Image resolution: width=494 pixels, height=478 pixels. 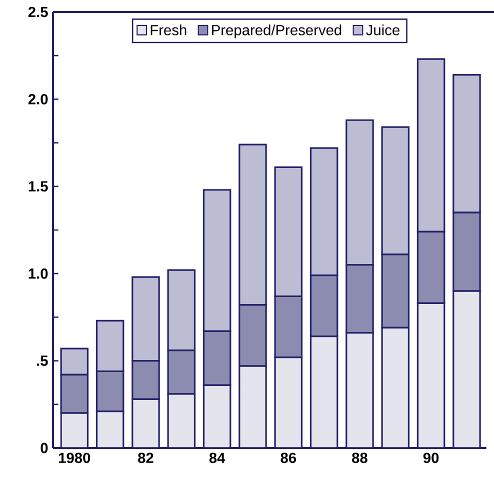 I want to click on x-tick-label: 82, so click(x=146, y=458).